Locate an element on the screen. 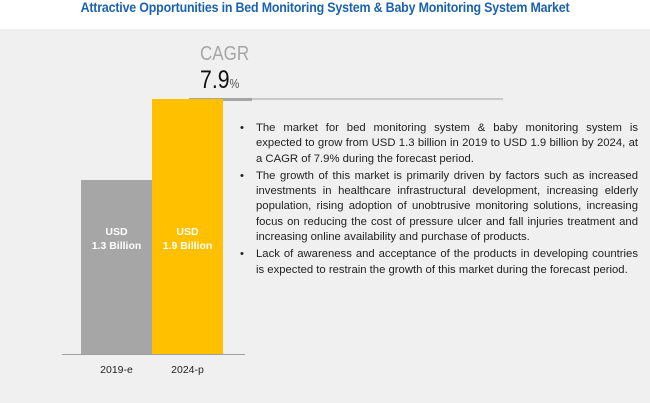  x-axis is located at coordinates (153, 354).